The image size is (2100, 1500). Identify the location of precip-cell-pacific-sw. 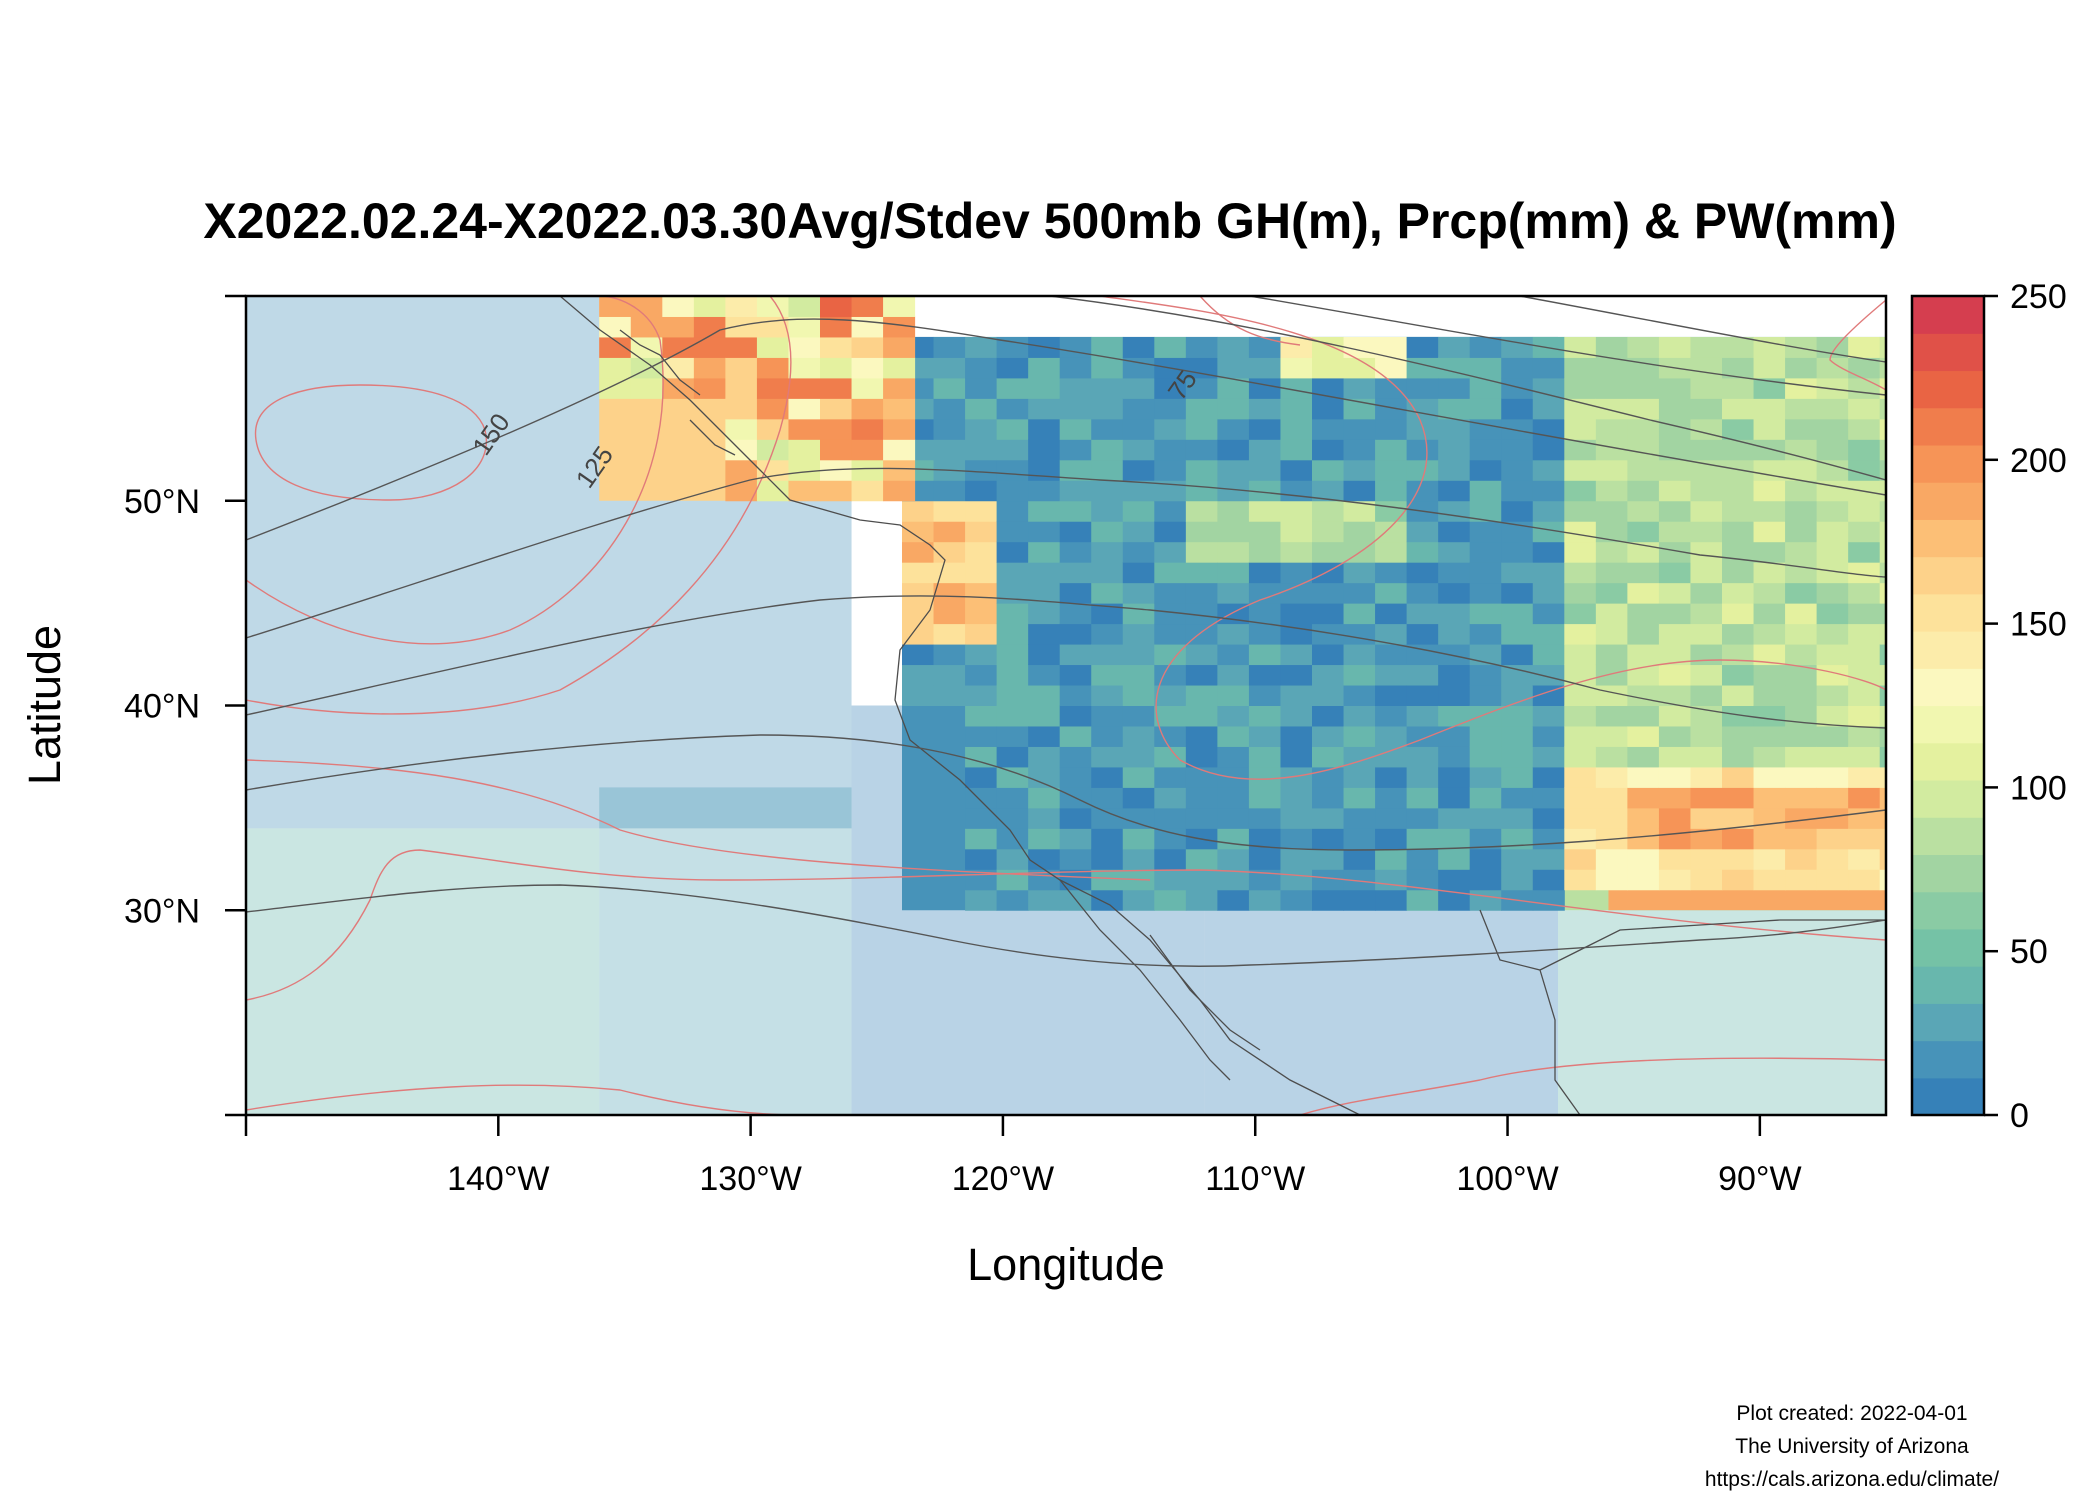
(423, 971).